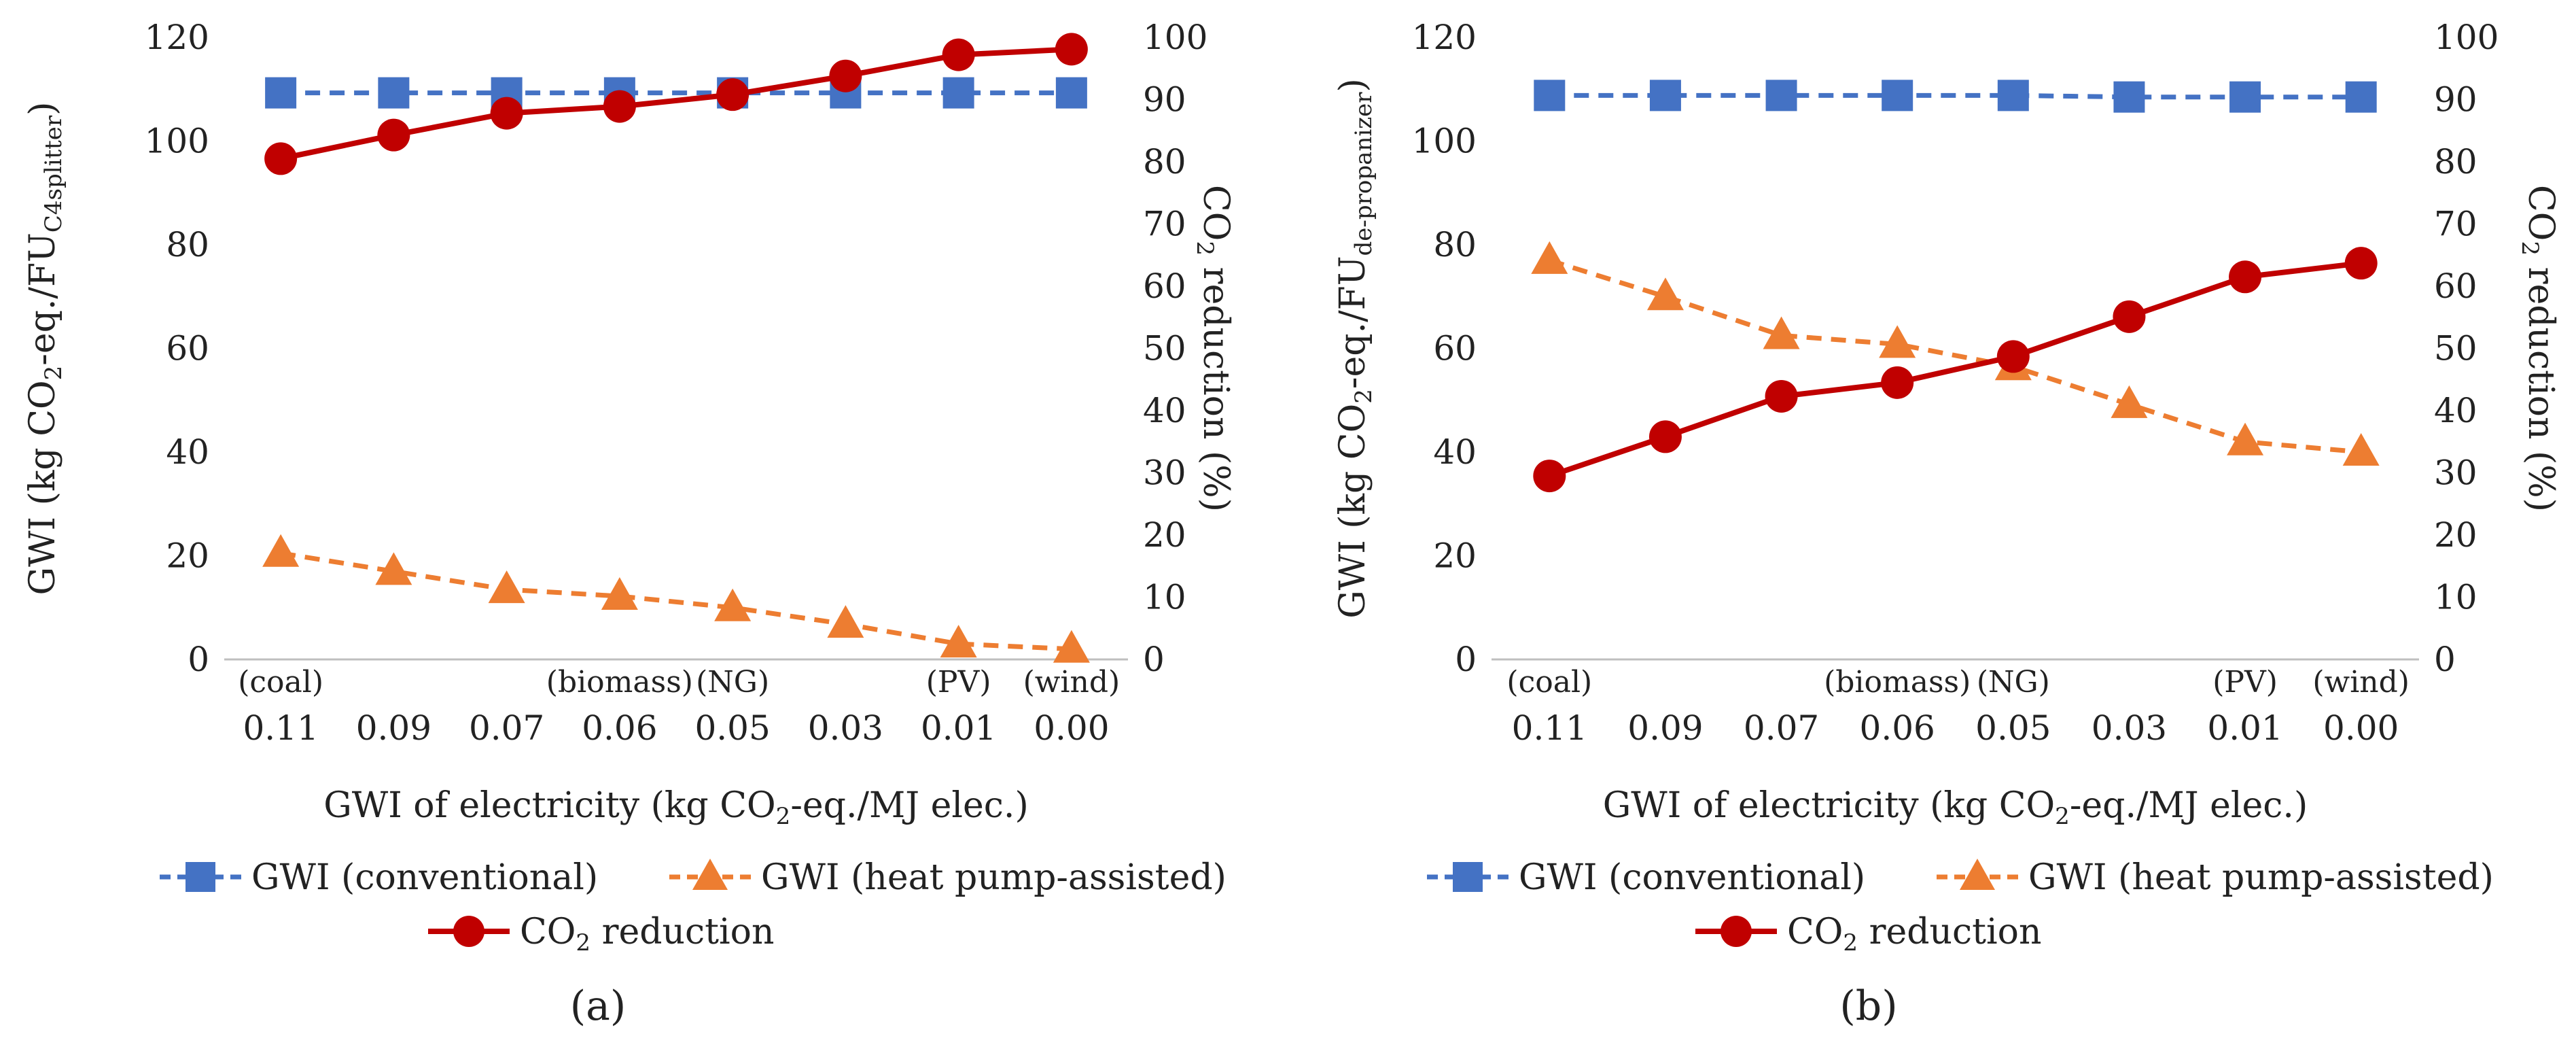 The width and height of the screenshot is (2576, 1051). Describe the element at coordinates (1466, 659) in the screenshot. I see `y-left-tick-label: 0` at that location.